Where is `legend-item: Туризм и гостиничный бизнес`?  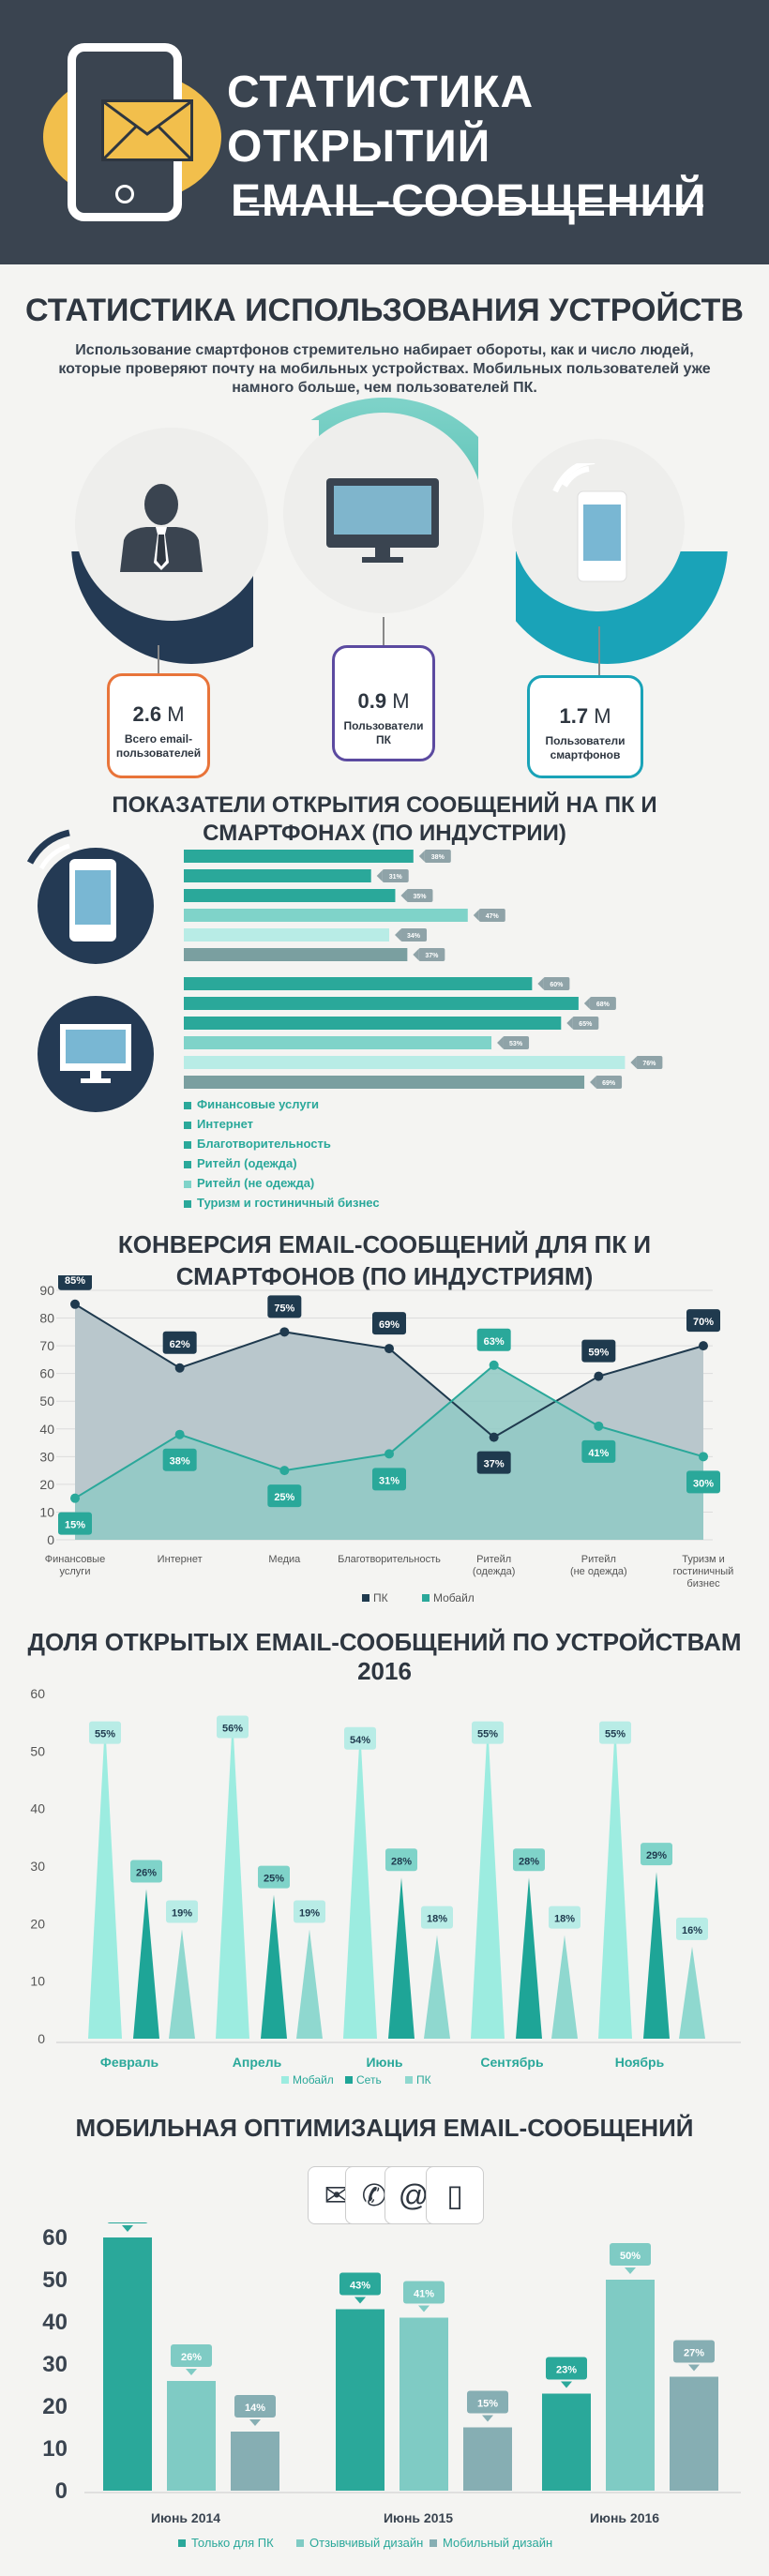
legend-item: Туризм и гостиничный бизнес is located at coordinates (282, 1203).